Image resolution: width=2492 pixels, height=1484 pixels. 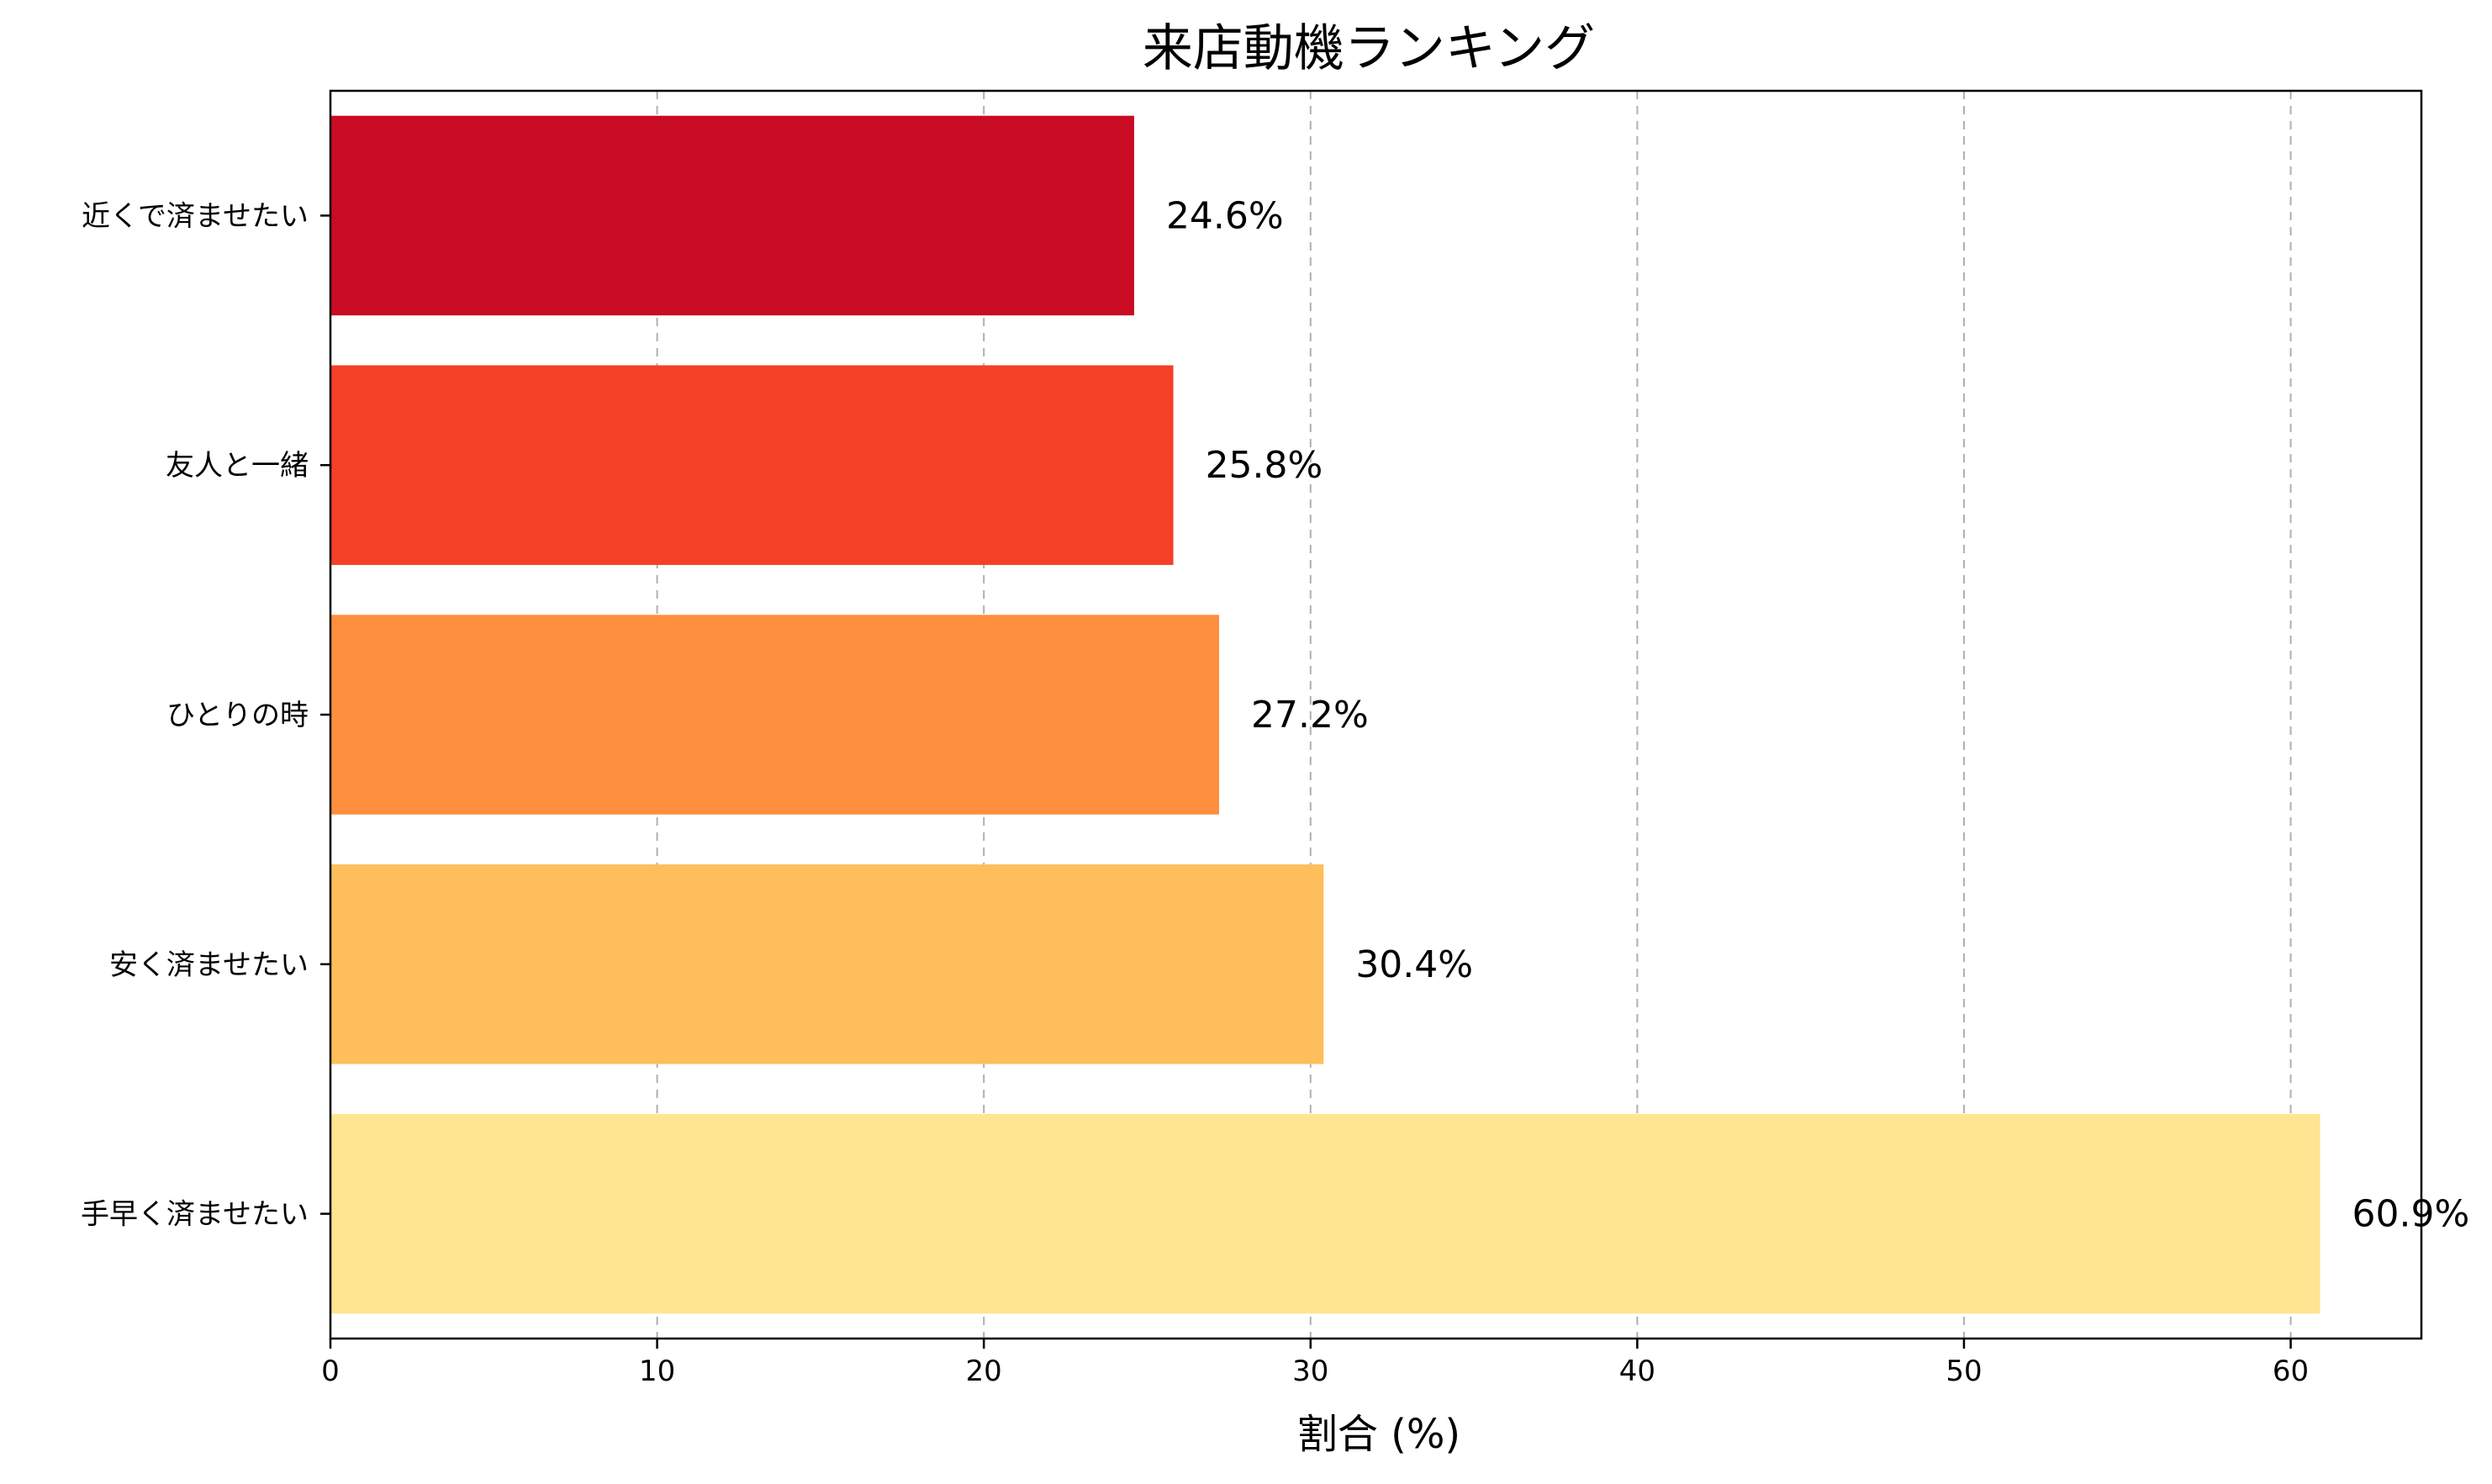 I want to click on chart-title: 来店動機ランキング, so click(x=1369, y=48).